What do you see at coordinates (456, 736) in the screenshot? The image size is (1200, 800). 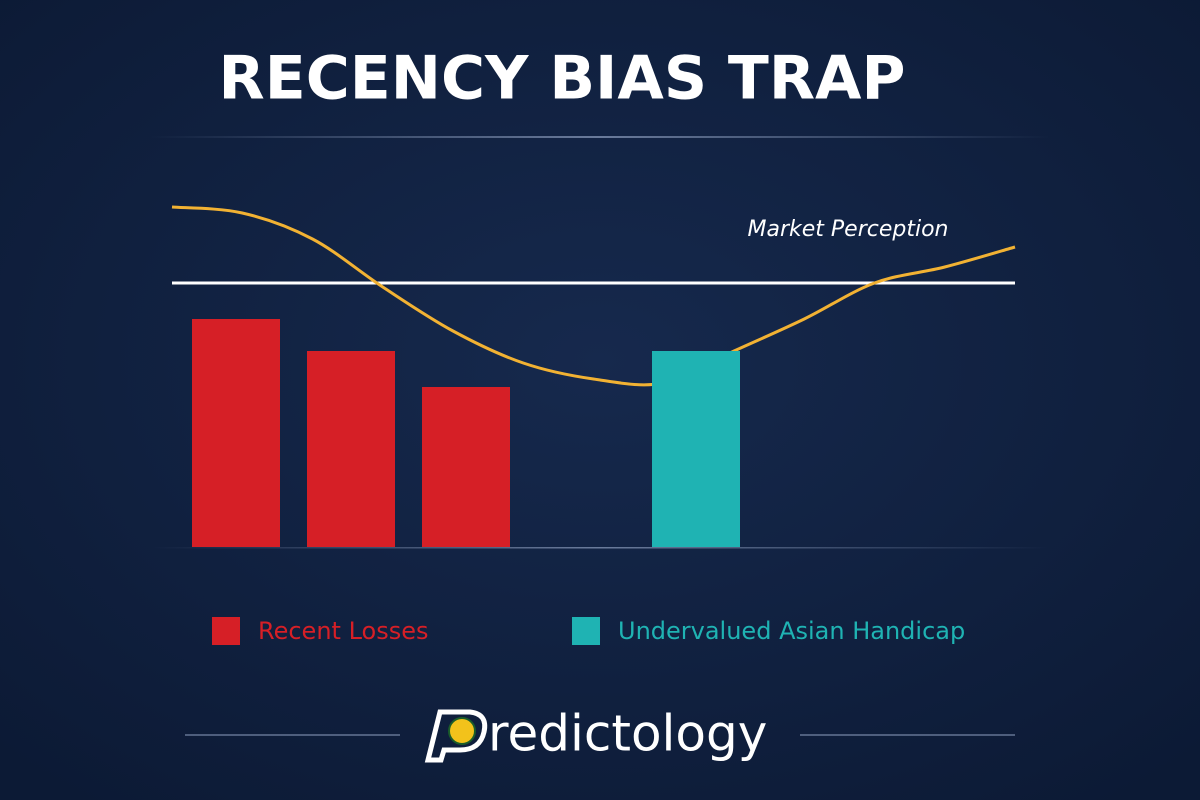 I see `logo-icon` at bounding box center [456, 736].